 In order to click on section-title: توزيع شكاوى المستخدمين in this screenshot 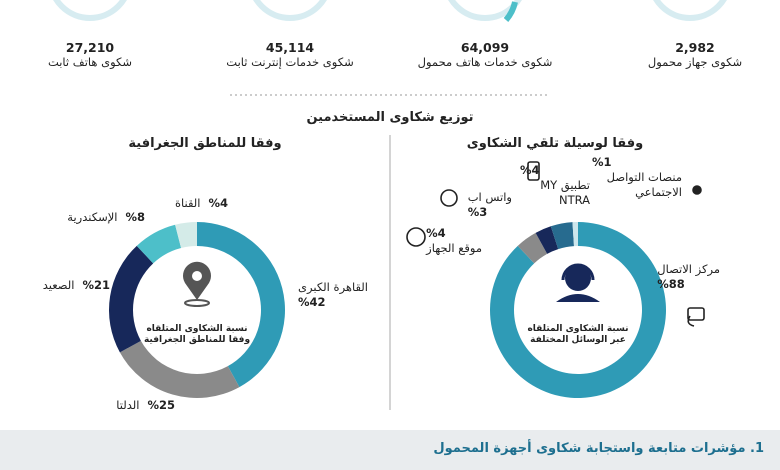, I will do `click(390, 117)`.